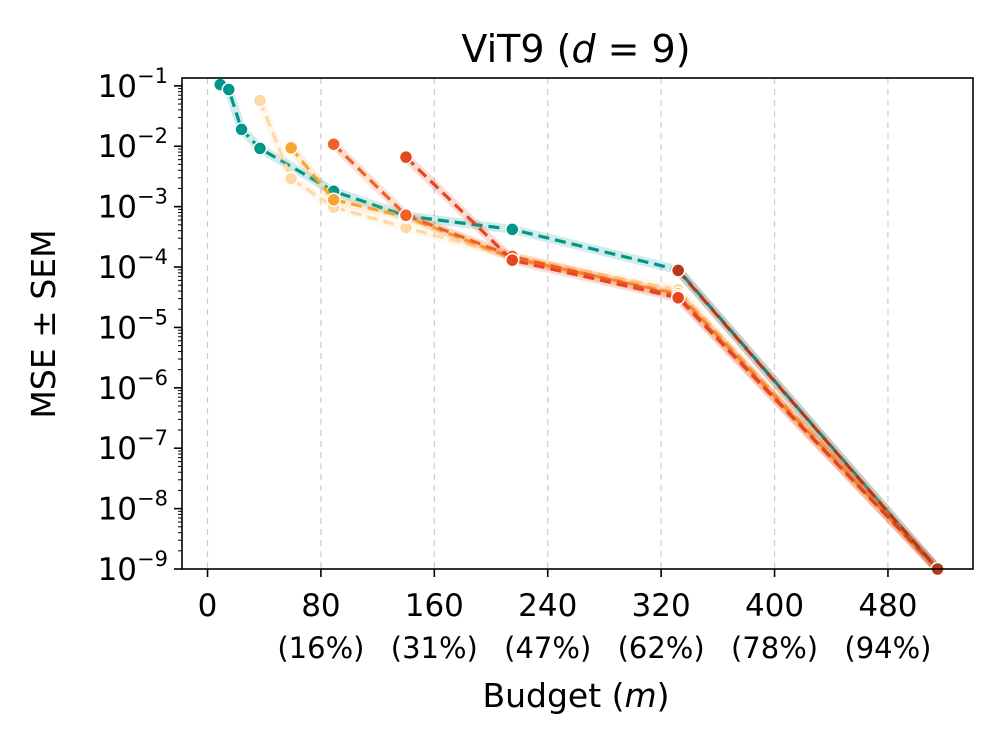 Image resolution: width=996 pixels, height=747 pixels. What do you see at coordinates (547, 648) in the screenshot?
I see `x-tick-percent: (47%)` at bounding box center [547, 648].